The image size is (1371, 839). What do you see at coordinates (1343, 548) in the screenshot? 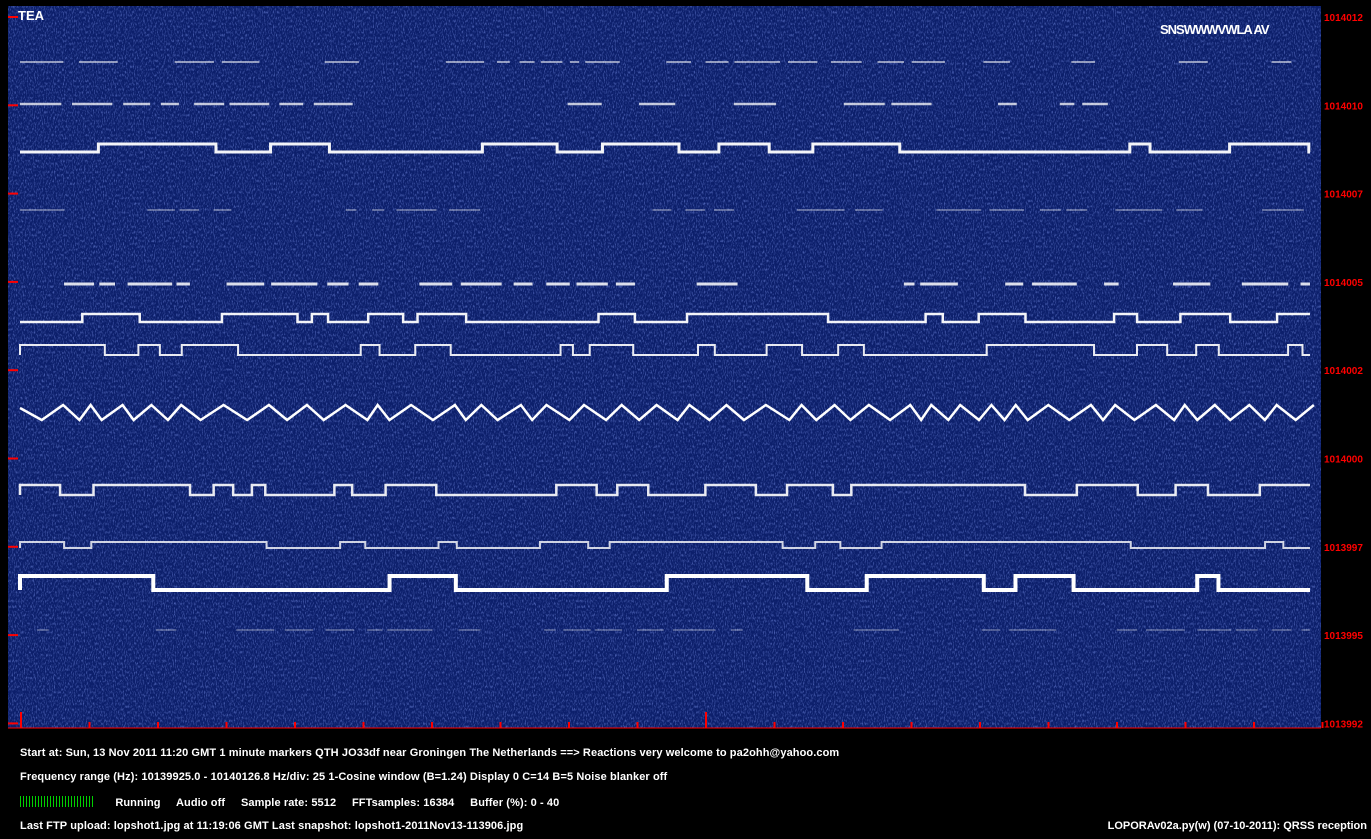
I see `frequency-label: 1013997` at bounding box center [1343, 548].